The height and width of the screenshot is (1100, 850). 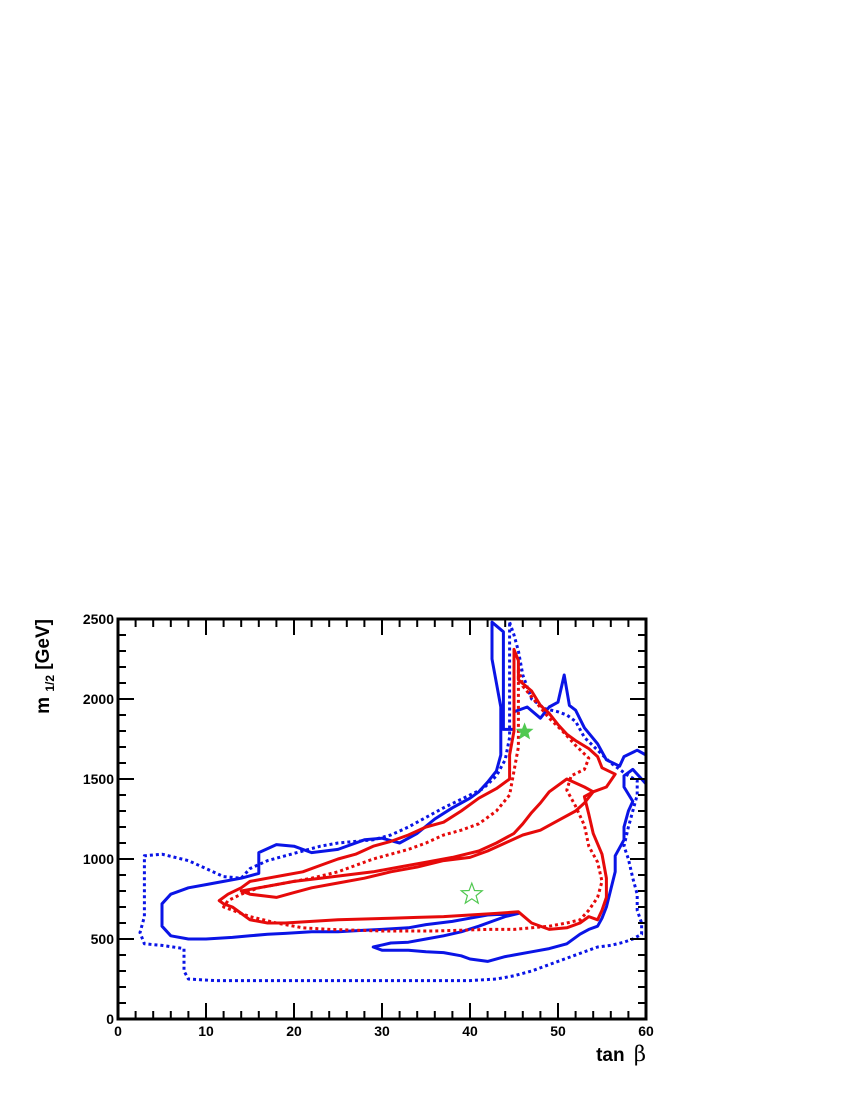 What do you see at coordinates (470, 1031) in the screenshot?
I see `x-tick-label: 40` at bounding box center [470, 1031].